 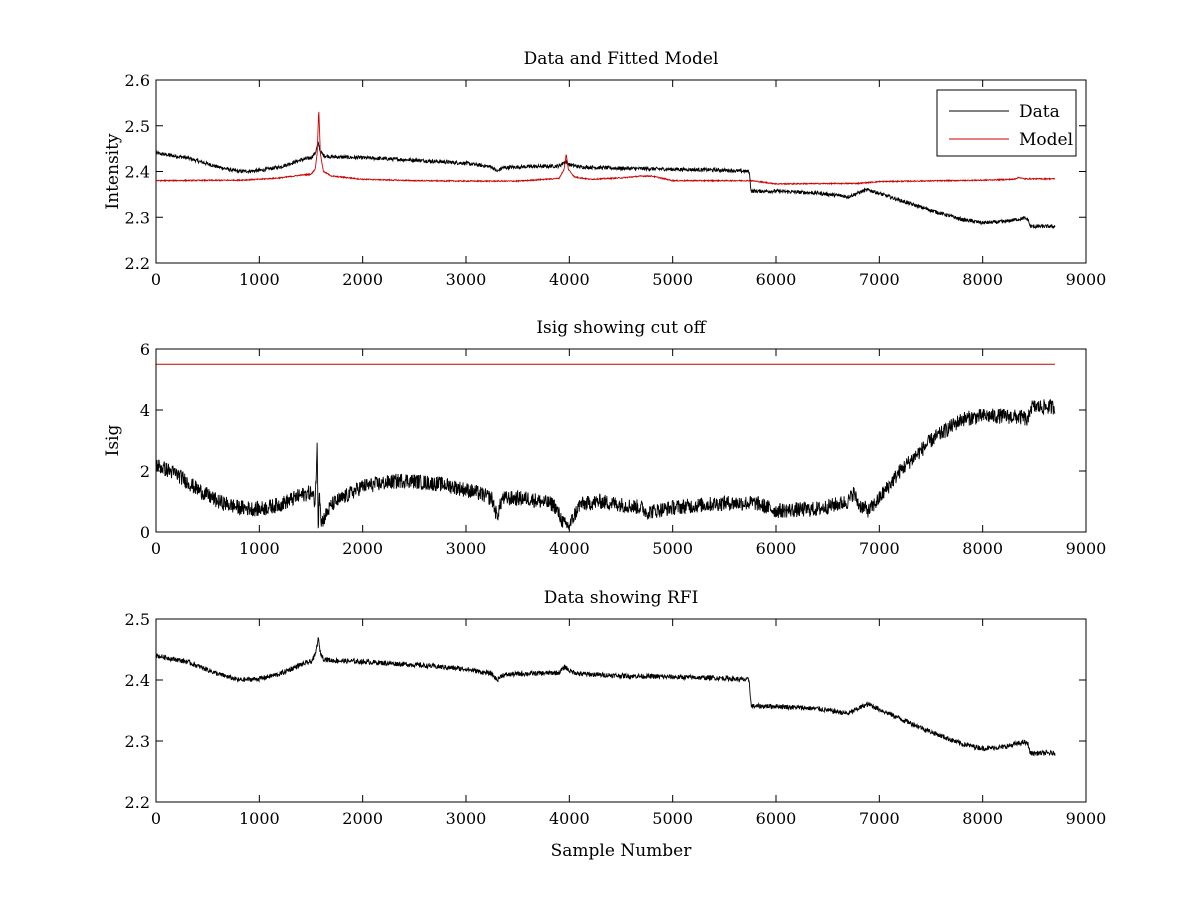 I want to click on y-axis-label: Isig, so click(x=113, y=441).